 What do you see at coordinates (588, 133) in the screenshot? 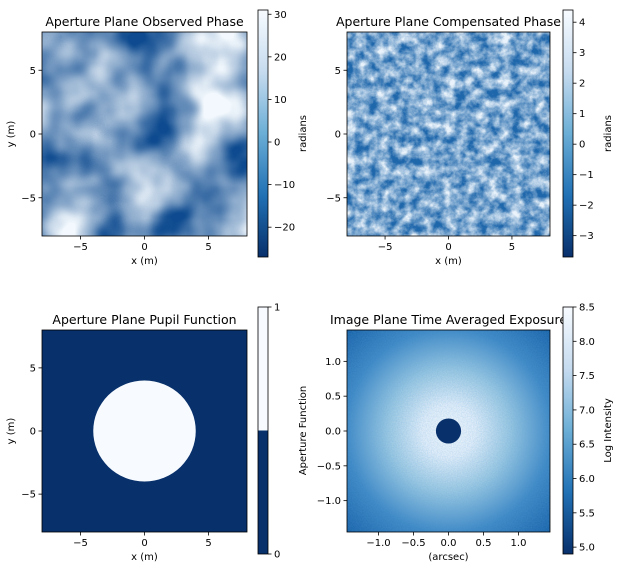
I see `colorbar: −3 −2 −1 0 1 2 3 4 radians` at bounding box center [588, 133].